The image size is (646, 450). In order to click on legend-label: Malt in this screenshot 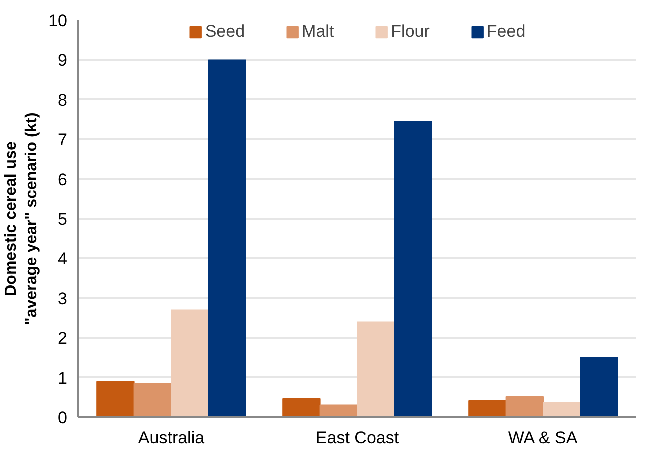, I will do `click(318, 32)`.